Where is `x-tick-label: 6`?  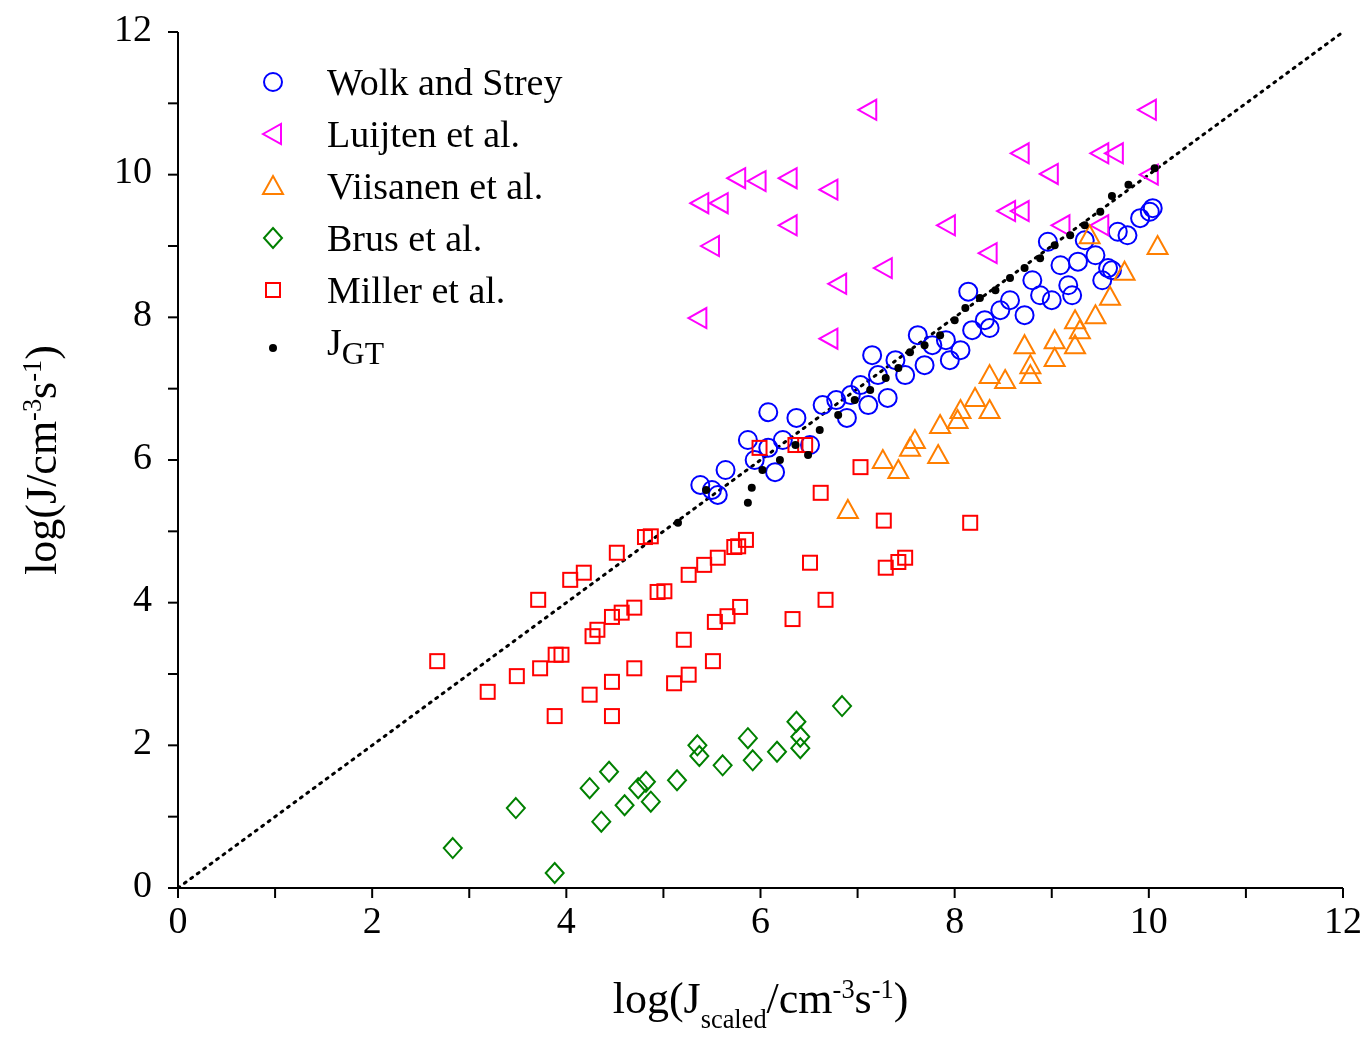
x-tick-label: 6 is located at coordinates (760, 919).